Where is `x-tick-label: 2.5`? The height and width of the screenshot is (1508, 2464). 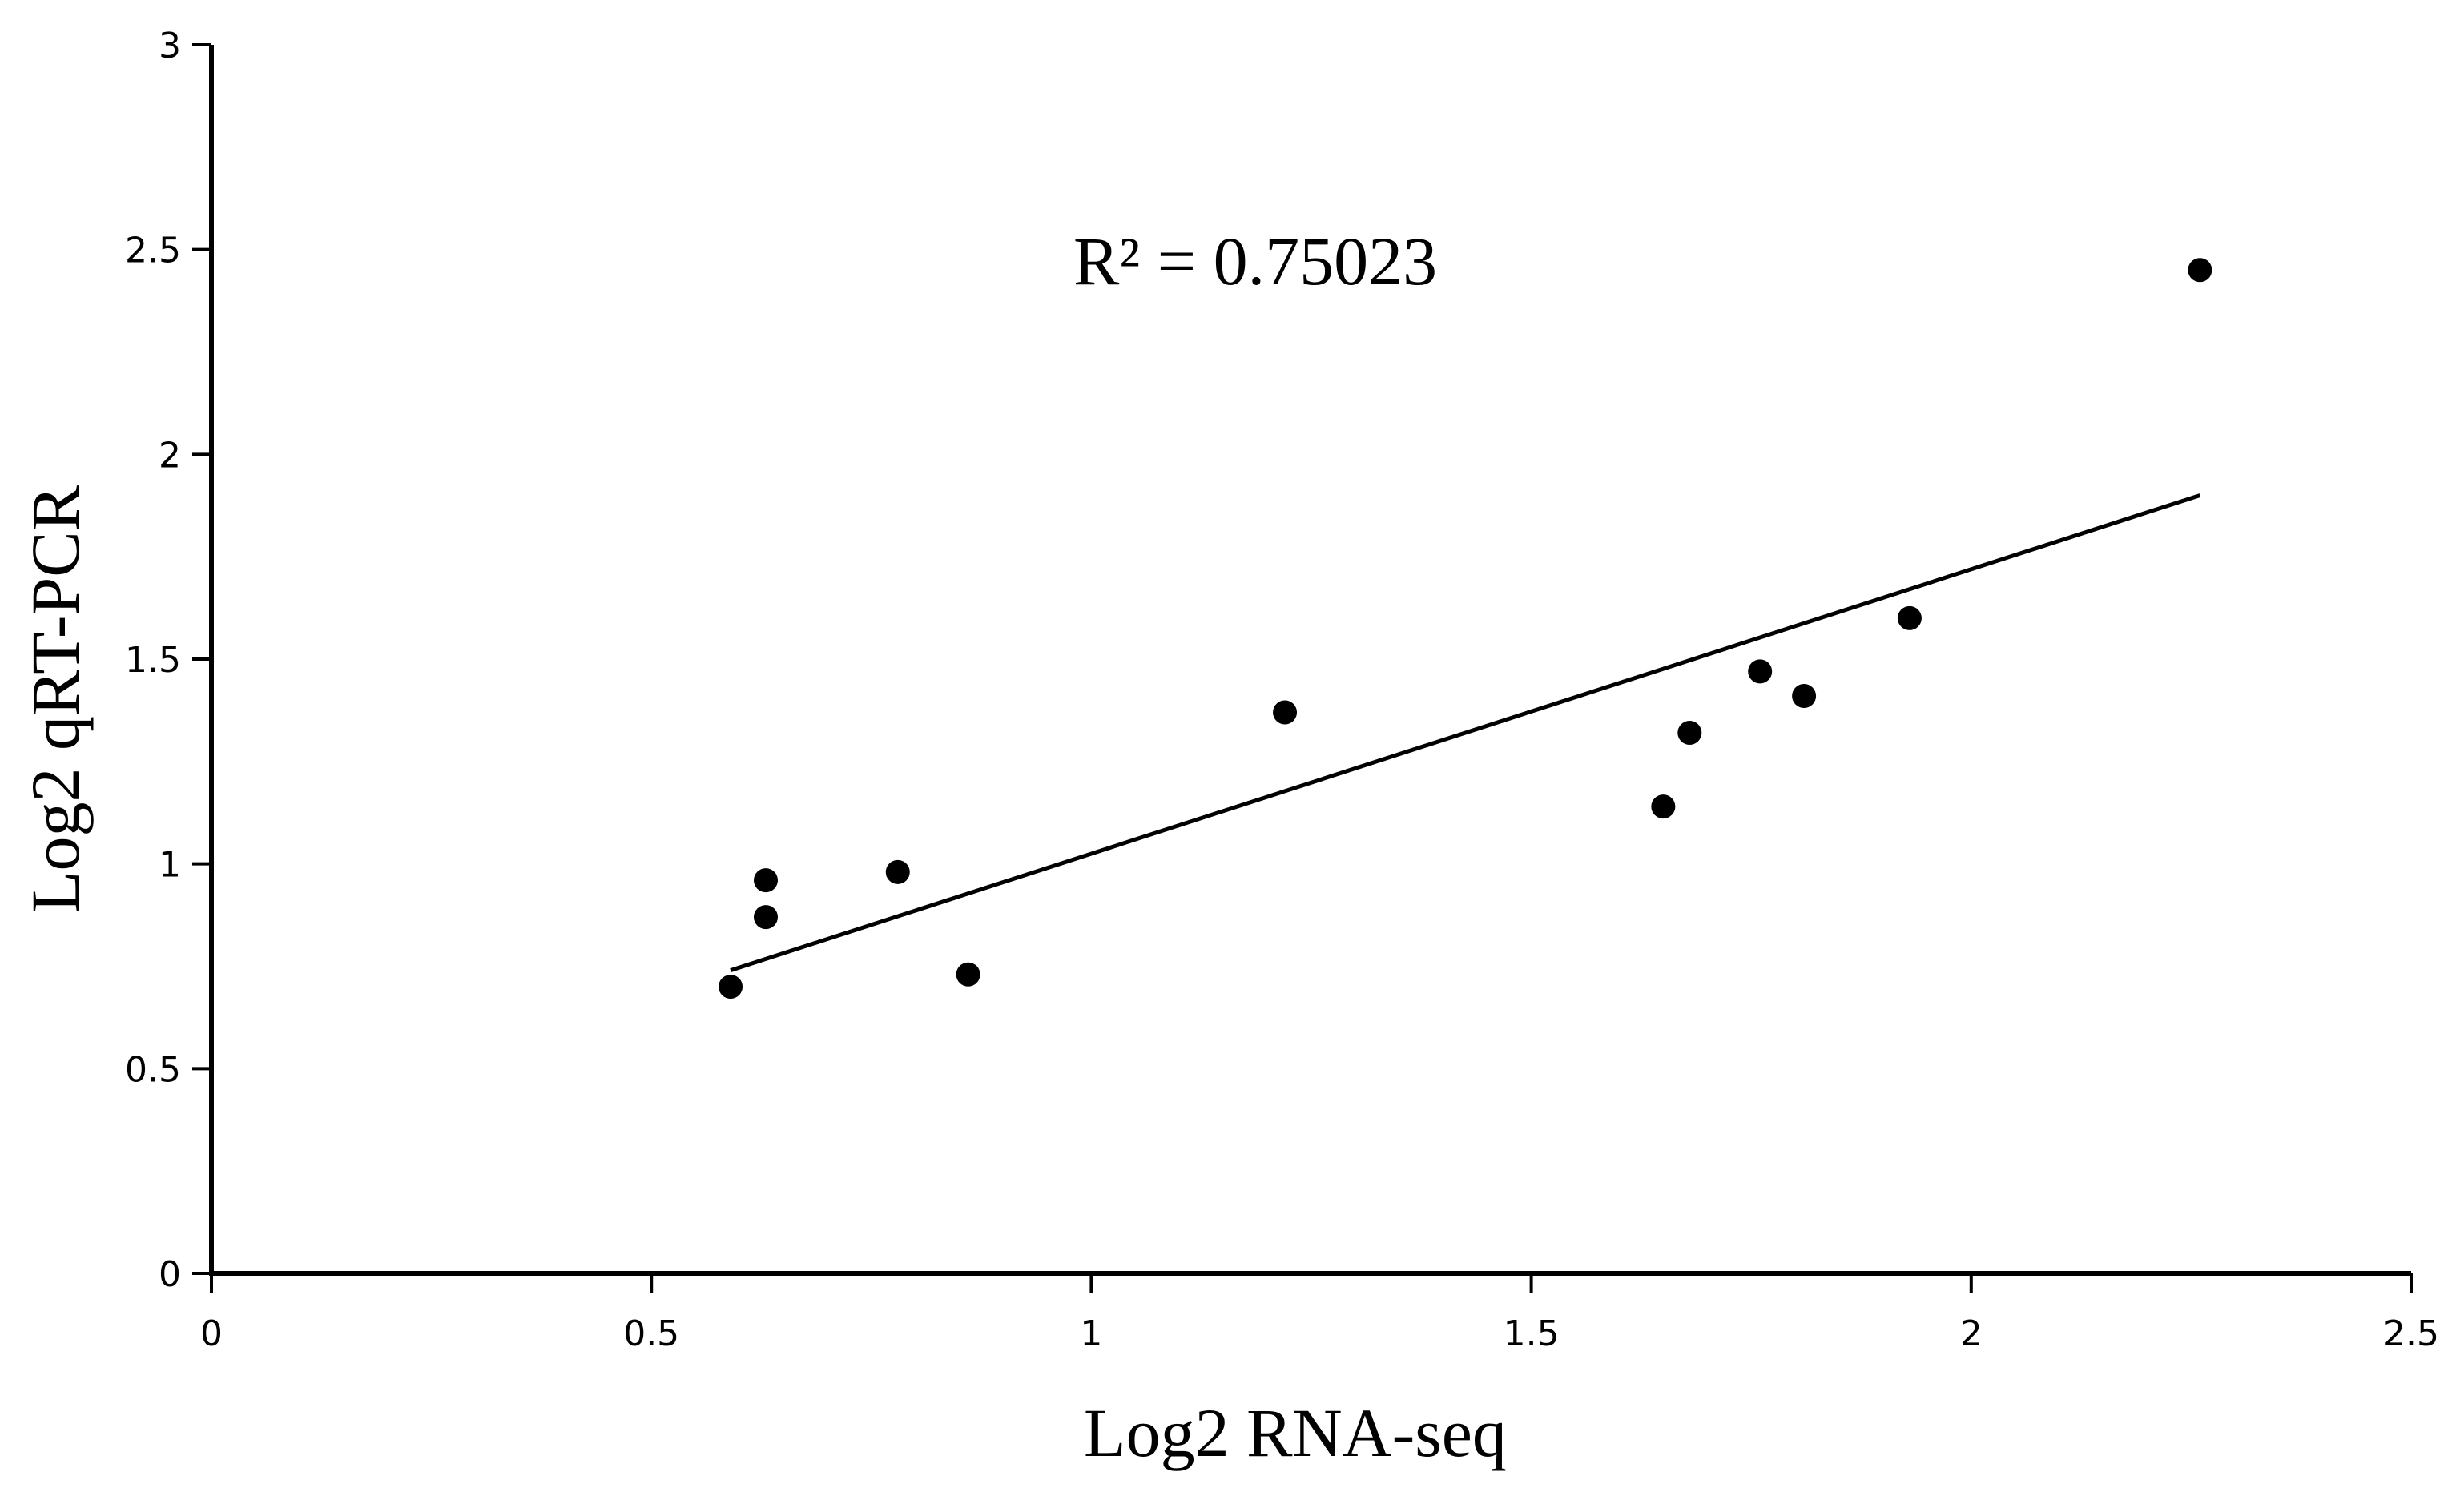
x-tick-label: 2.5 is located at coordinates (2411, 1333).